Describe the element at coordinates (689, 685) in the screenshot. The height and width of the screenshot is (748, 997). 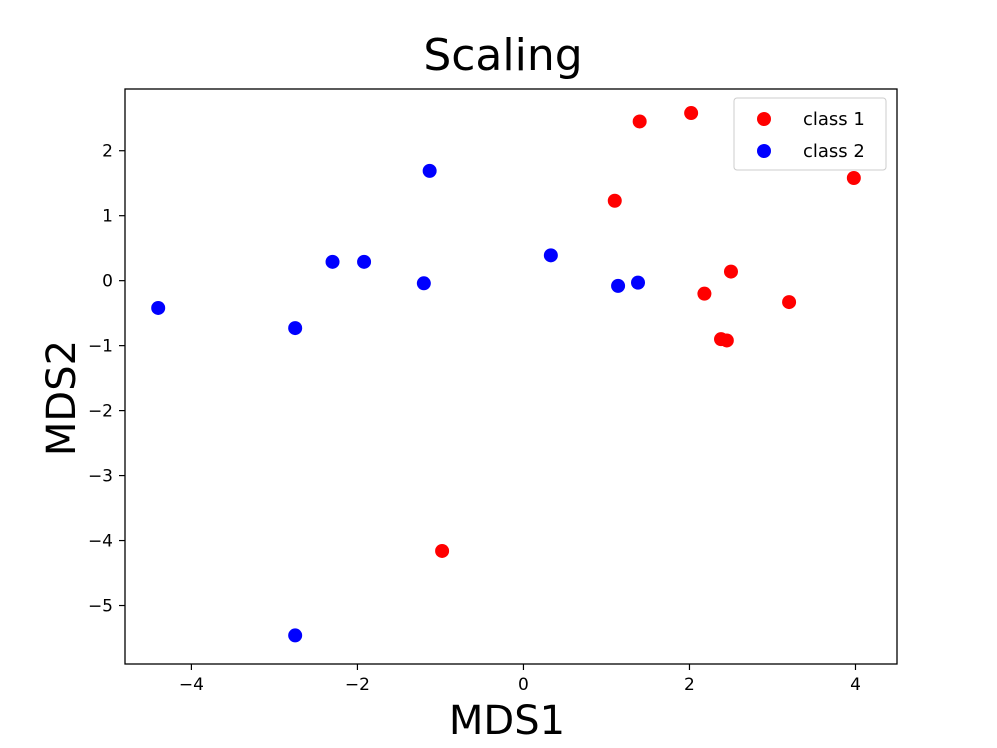
I see `x-tick-label: 2` at that location.